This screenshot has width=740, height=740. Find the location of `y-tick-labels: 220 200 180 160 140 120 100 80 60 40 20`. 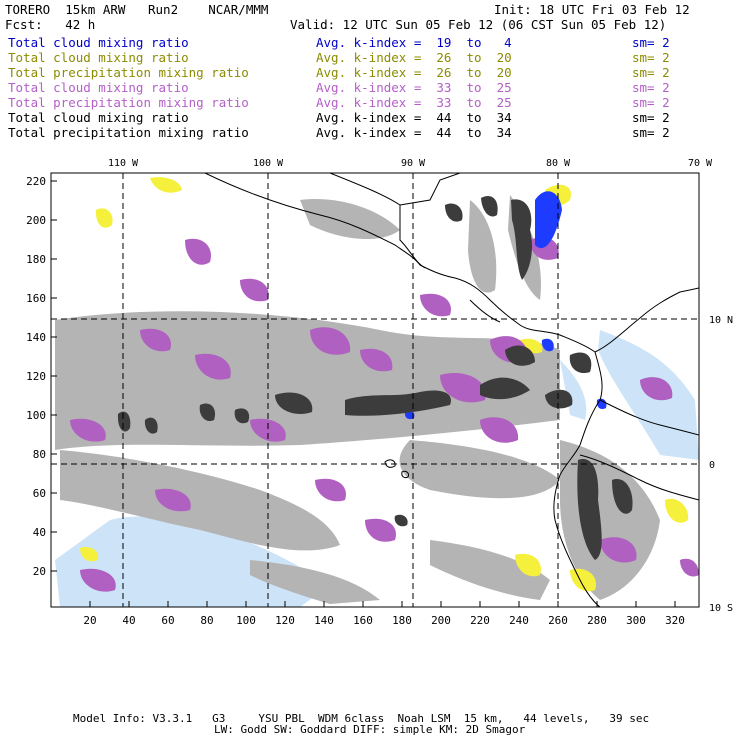

y-tick-labels: 220 200 180 160 140 120 100 80 60 40 20 is located at coordinates (36, 376).